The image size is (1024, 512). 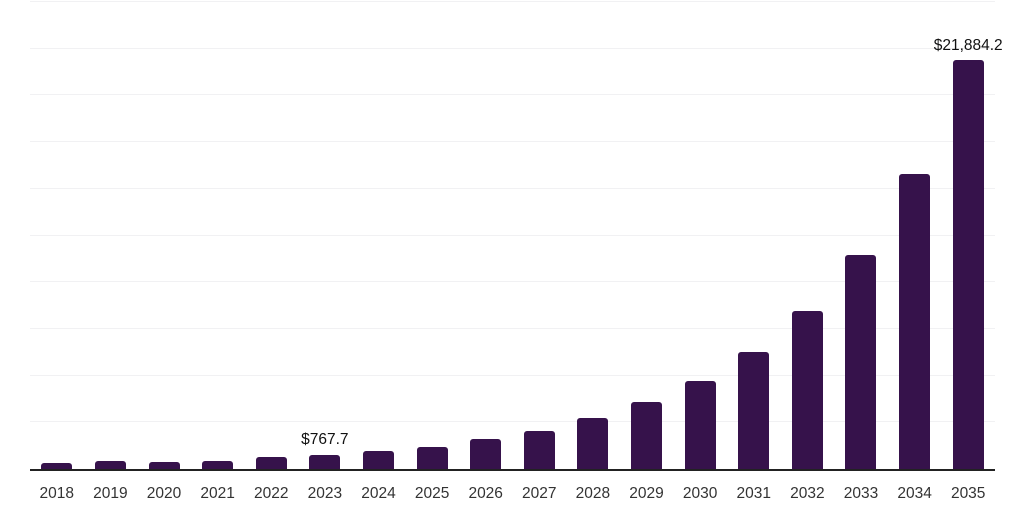 What do you see at coordinates (164, 465) in the screenshot?
I see `bar-2020` at bounding box center [164, 465].